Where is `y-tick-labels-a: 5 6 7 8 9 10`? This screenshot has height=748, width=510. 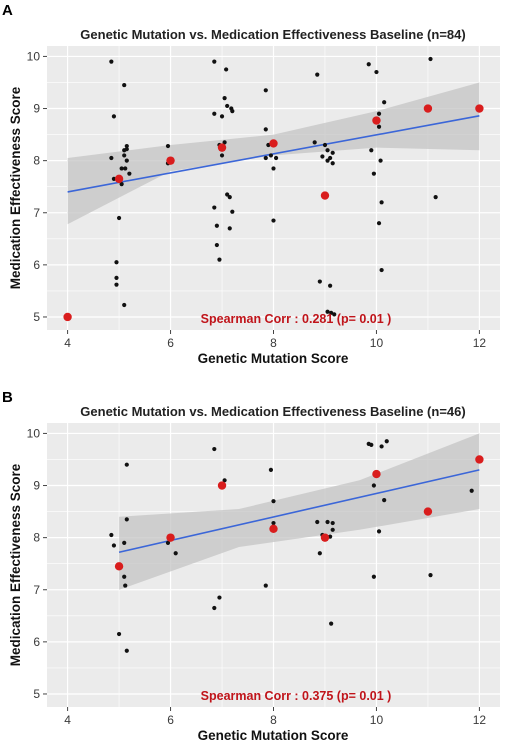 y-tick-labels-a: 5 6 7 8 9 10 is located at coordinates (37, 186).